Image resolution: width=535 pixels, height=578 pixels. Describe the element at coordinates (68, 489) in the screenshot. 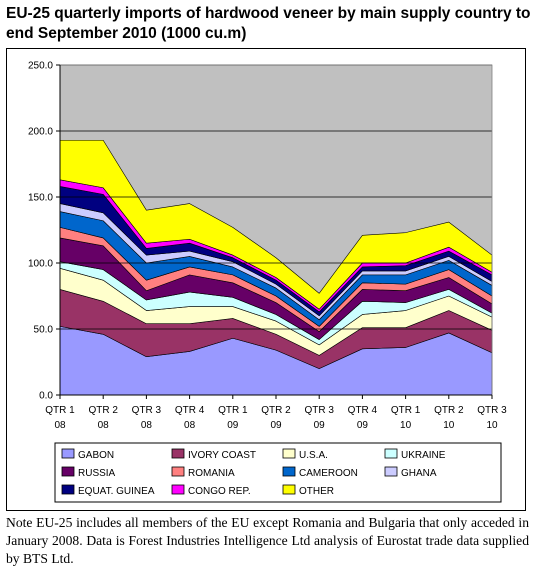

I see `legend-swatch-equat-guinea` at that location.